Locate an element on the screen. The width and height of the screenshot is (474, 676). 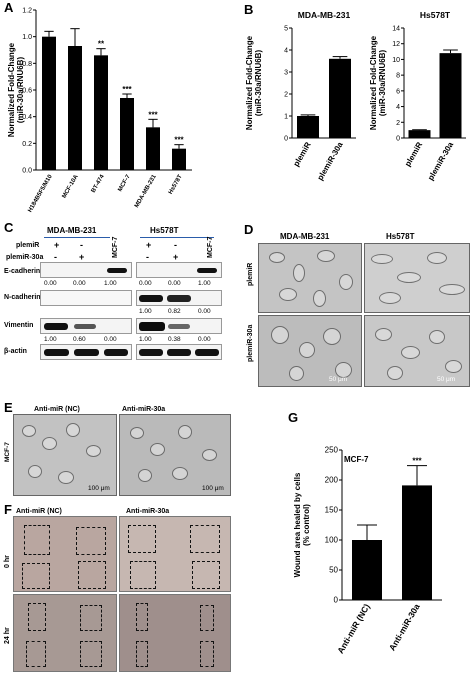
blot-ecadherin-right is located at coordinates (179, 270).